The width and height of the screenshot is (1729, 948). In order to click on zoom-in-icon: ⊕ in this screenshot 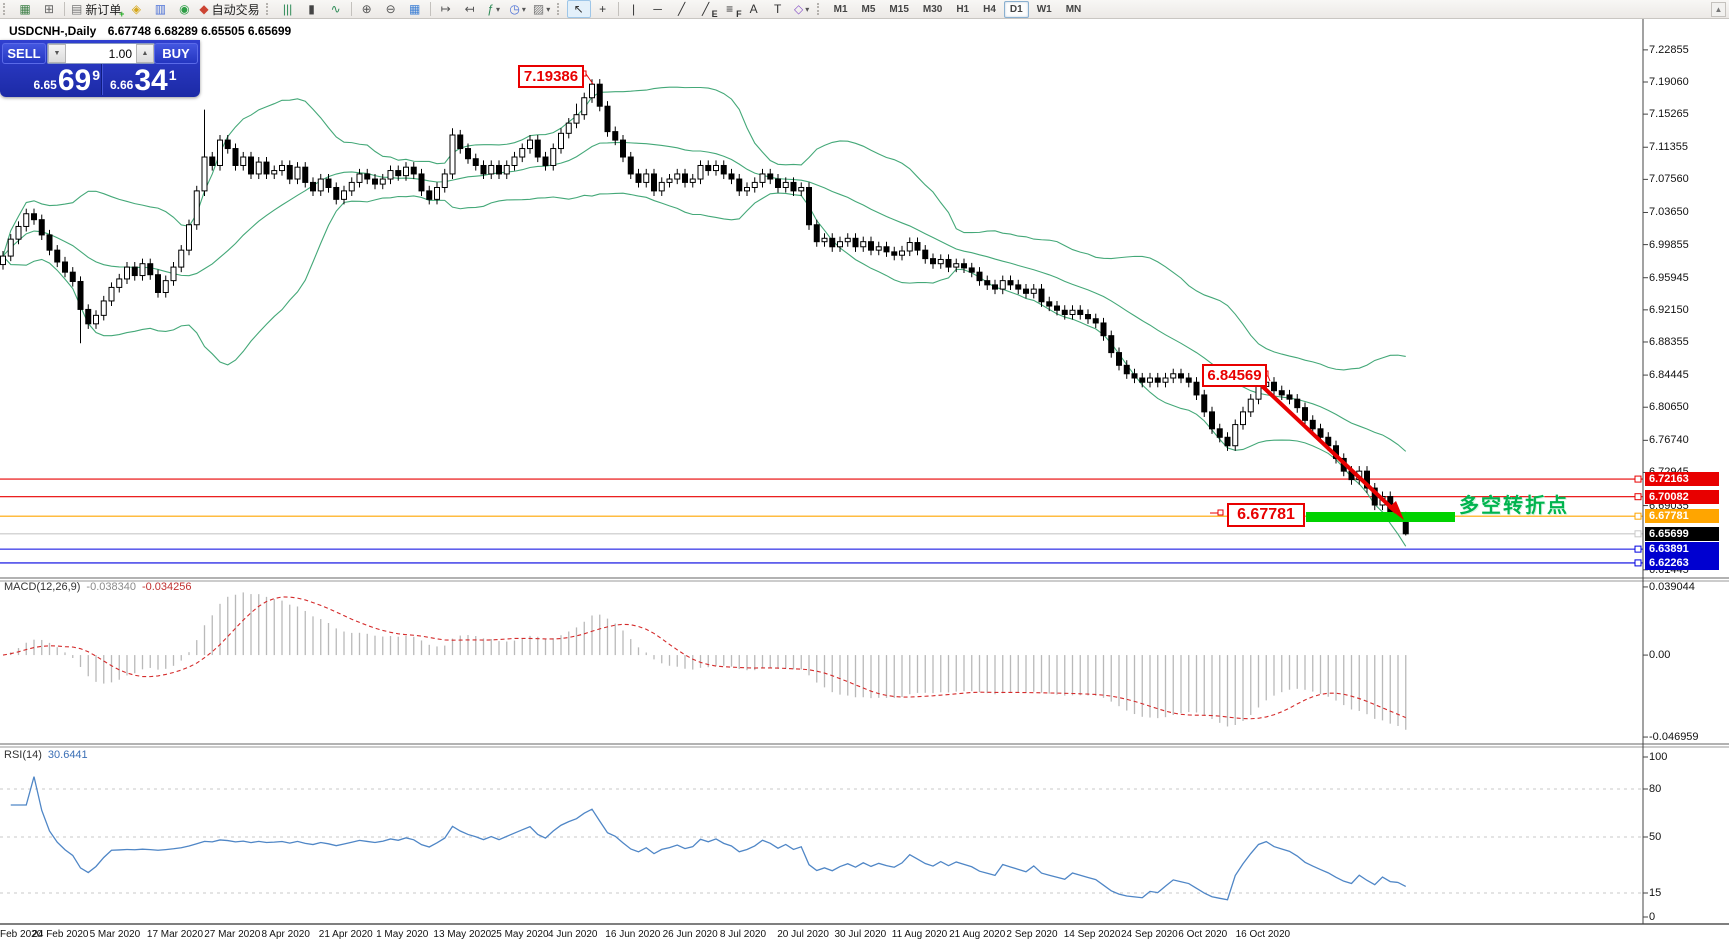, I will do `click(366, 9)`.